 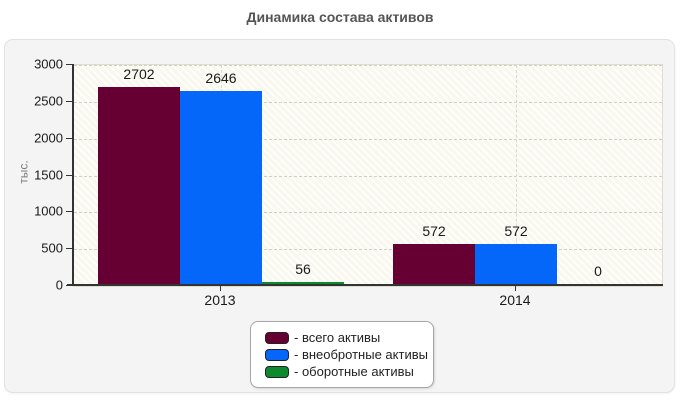 I want to click on legend-label: - внеобротные активы, so click(x=361, y=354).